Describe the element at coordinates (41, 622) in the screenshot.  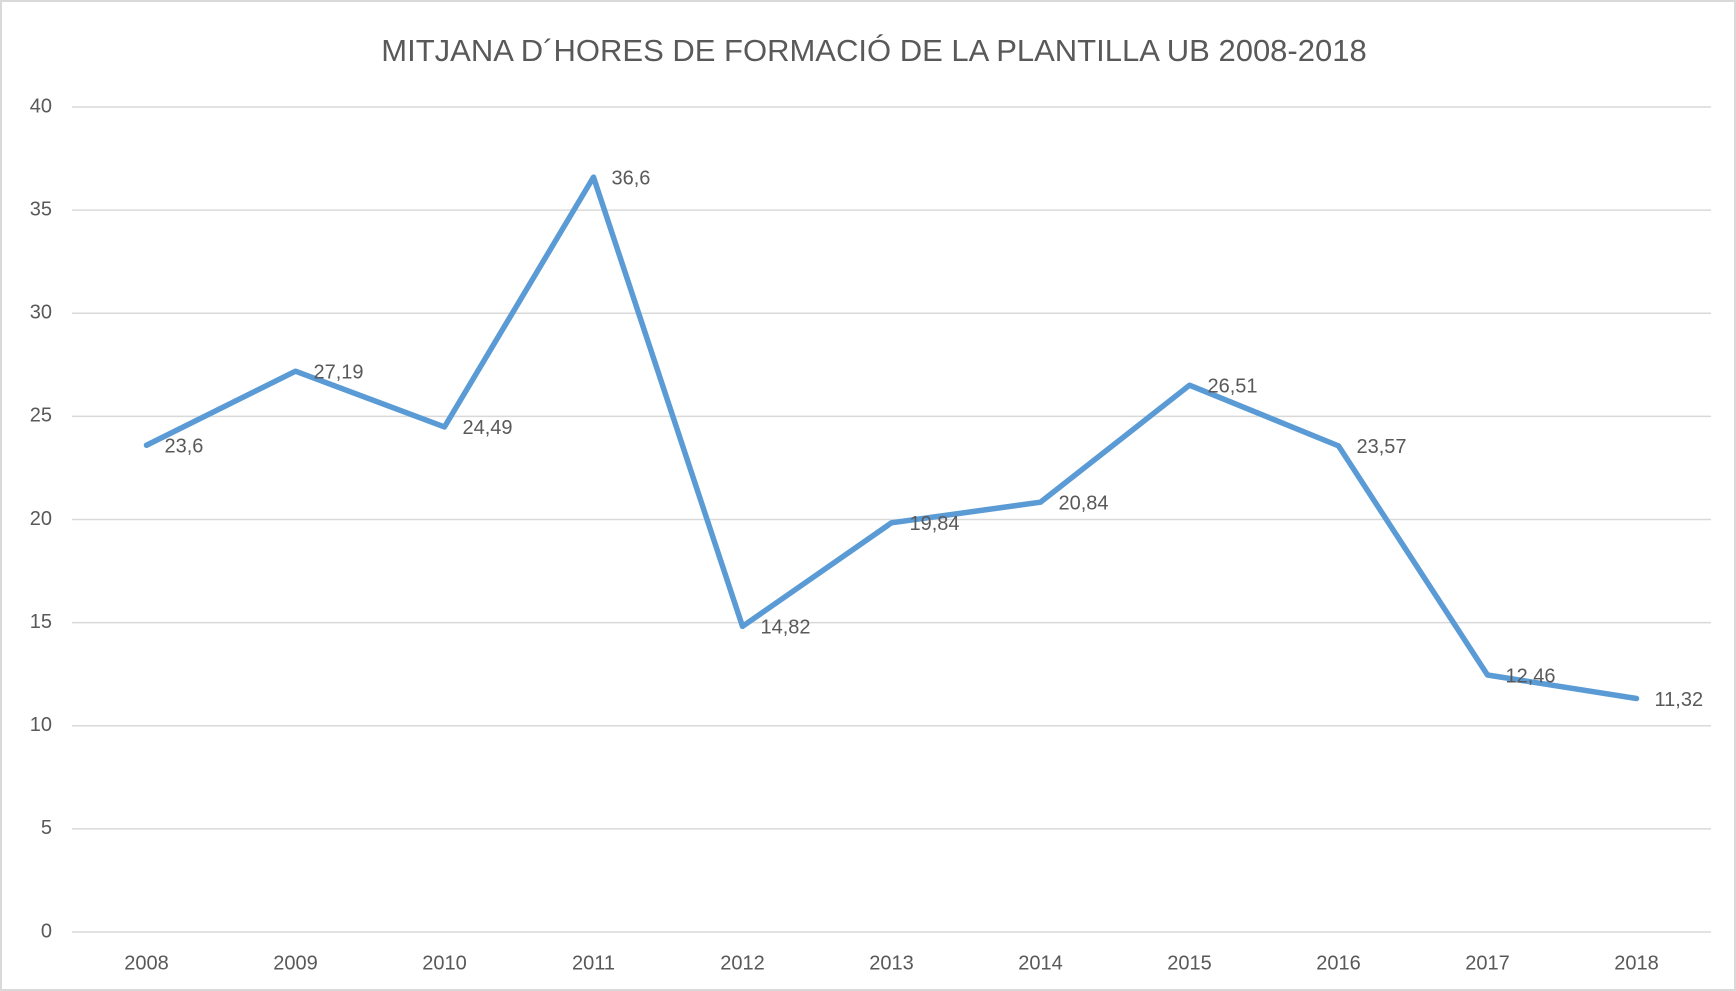
I see `y-tick-label: 15` at that location.